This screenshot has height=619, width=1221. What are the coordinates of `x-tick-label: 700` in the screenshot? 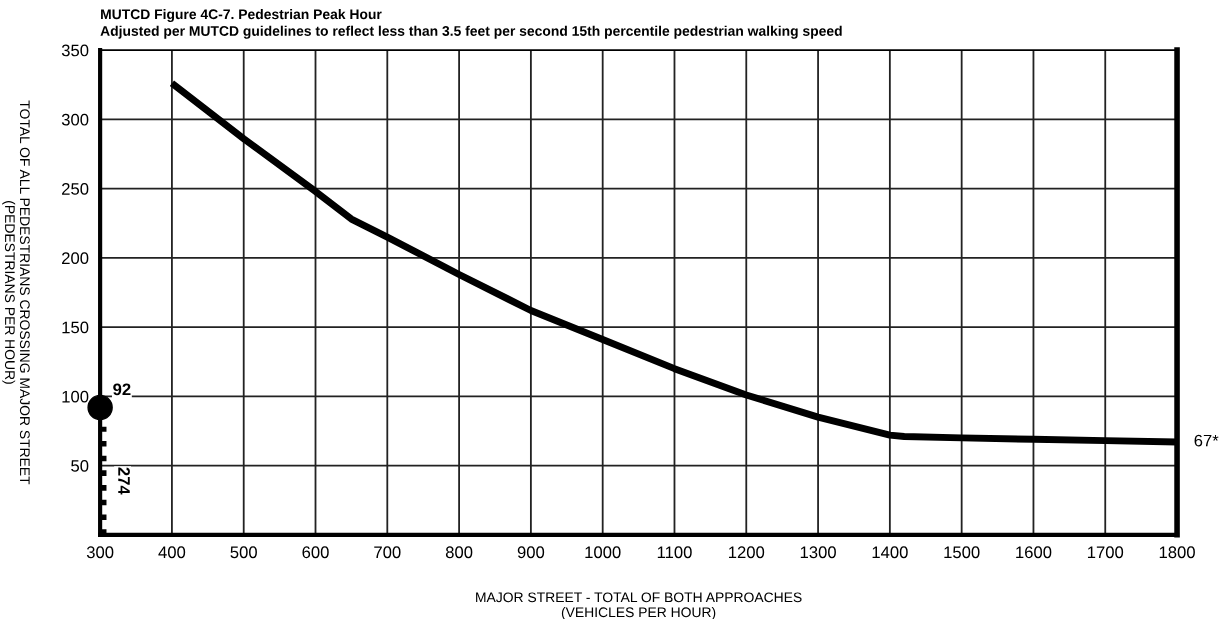 It's located at (387, 552).